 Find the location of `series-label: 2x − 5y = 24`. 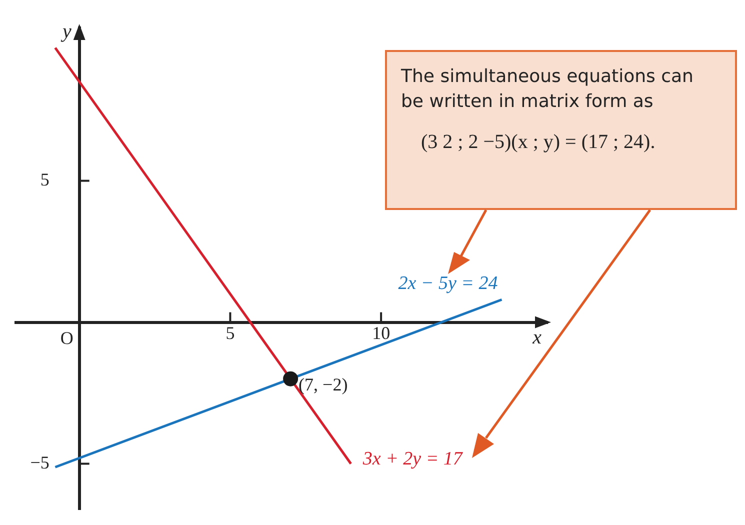

series-label: 2x − 5y = 24 is located at coordinates (448, 283).